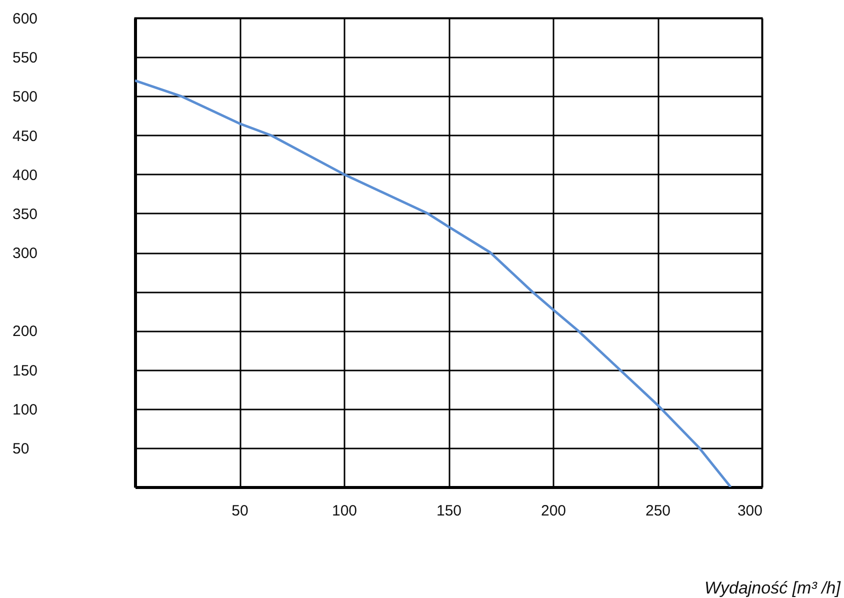  What do you see at coordinates (773, 588) in the screenshot?
I see `x-axis-title: Wydajność [m³ /h]` at bounding box center [773, 588].